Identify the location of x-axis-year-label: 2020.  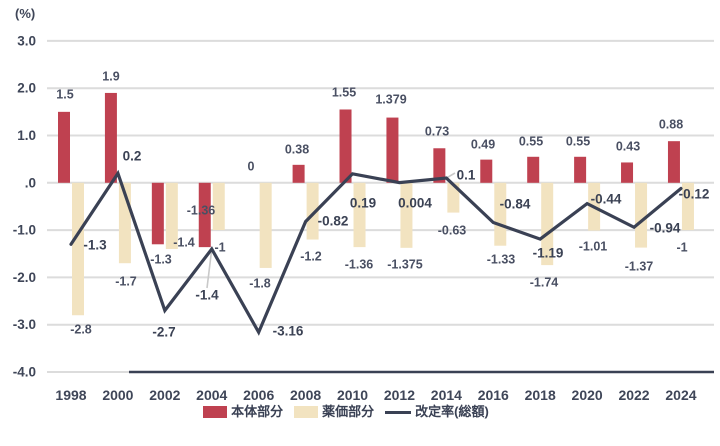
(587, 395).